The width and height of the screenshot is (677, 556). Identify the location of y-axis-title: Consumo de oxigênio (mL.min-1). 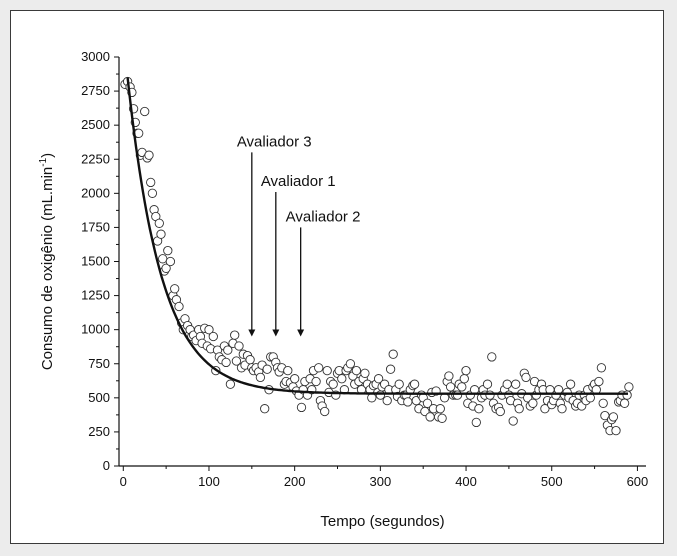
(47, 261).